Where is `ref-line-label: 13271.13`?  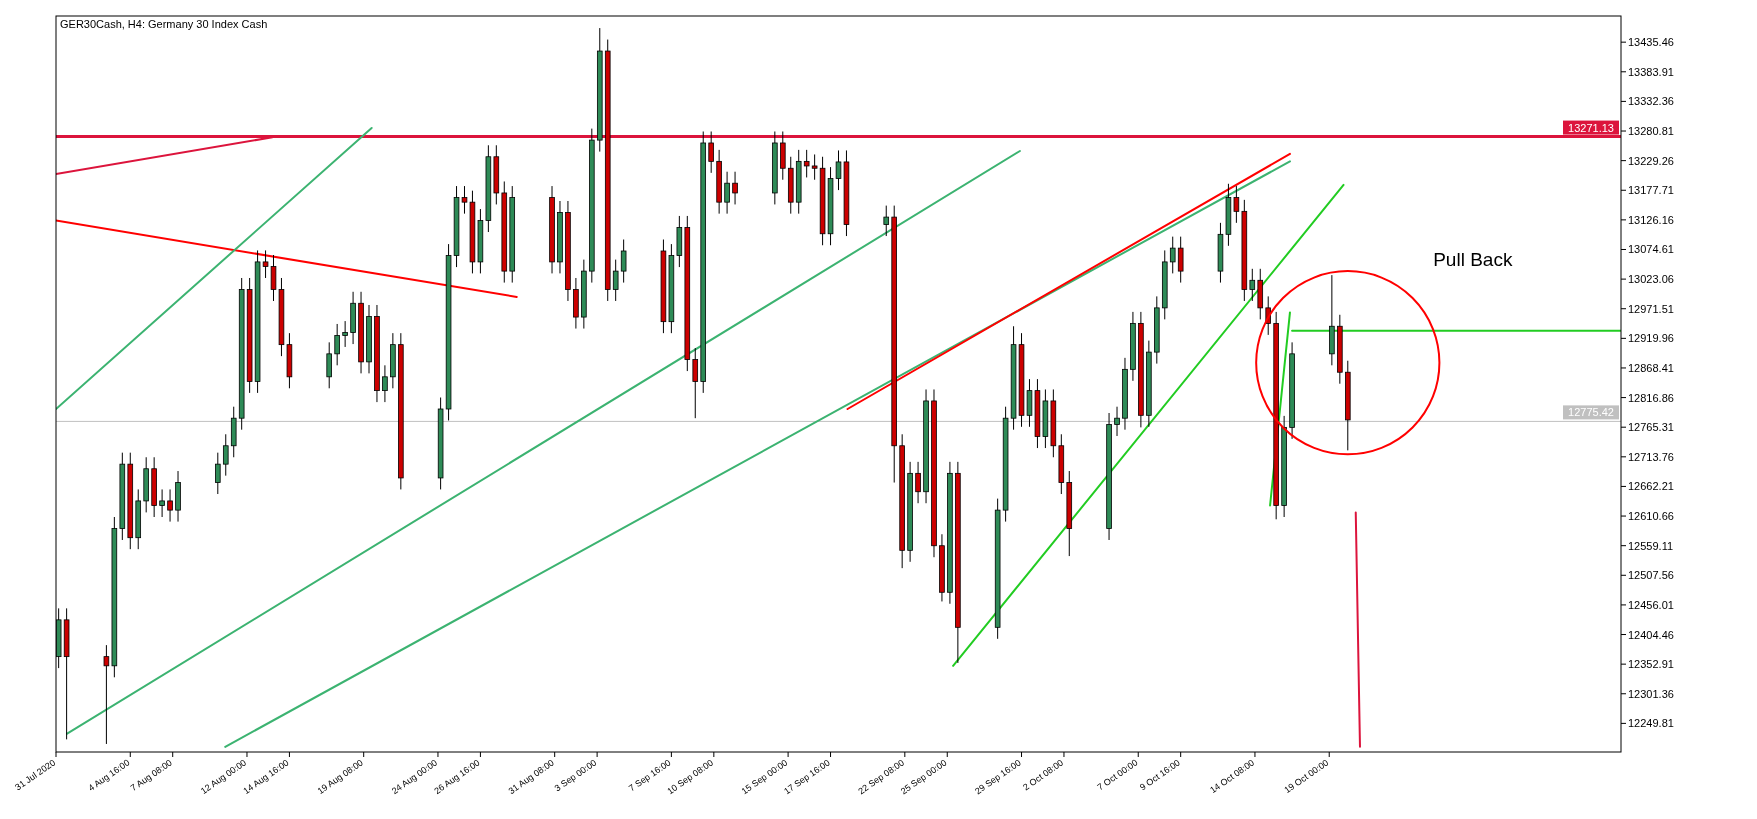
ref-line-label: 13271.13 is located at coordinates (1591, 127).